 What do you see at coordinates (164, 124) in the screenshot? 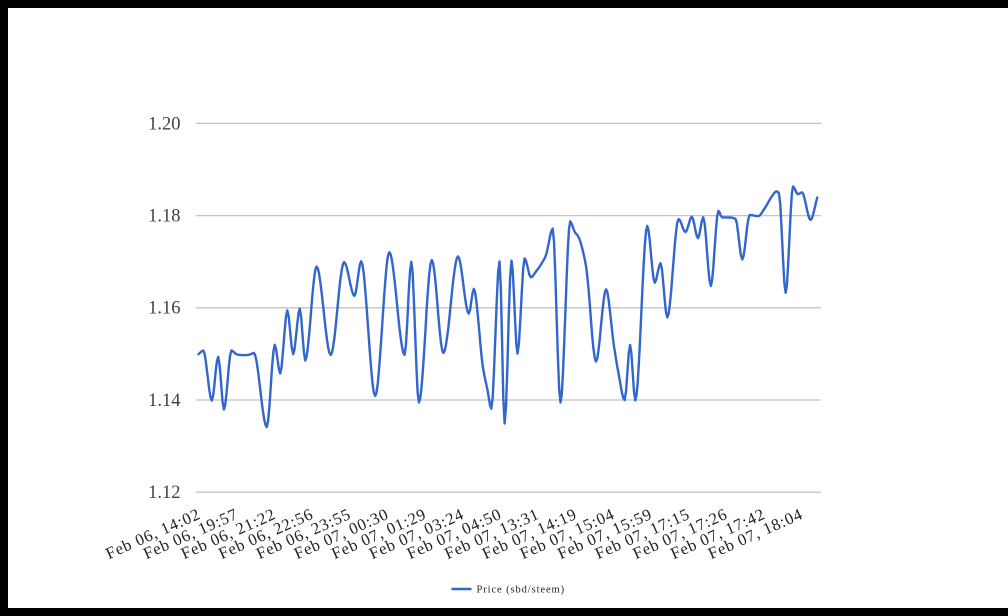
I see `svg-text: 1.20` at bounding box center [164, 124].